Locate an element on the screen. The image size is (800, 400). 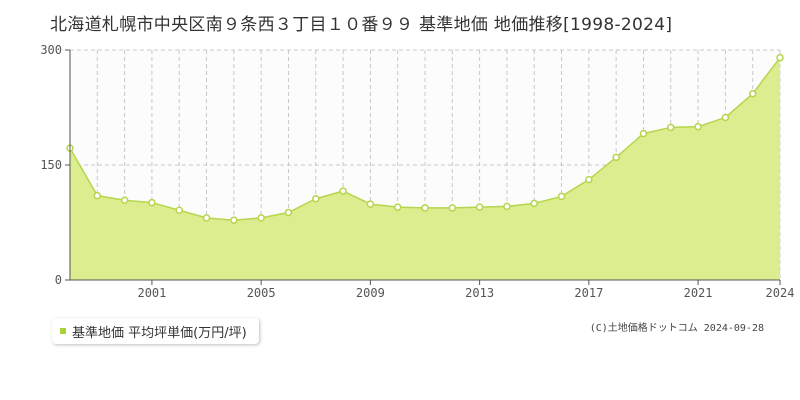
legend-swatch is located at coordinates (63, 331).